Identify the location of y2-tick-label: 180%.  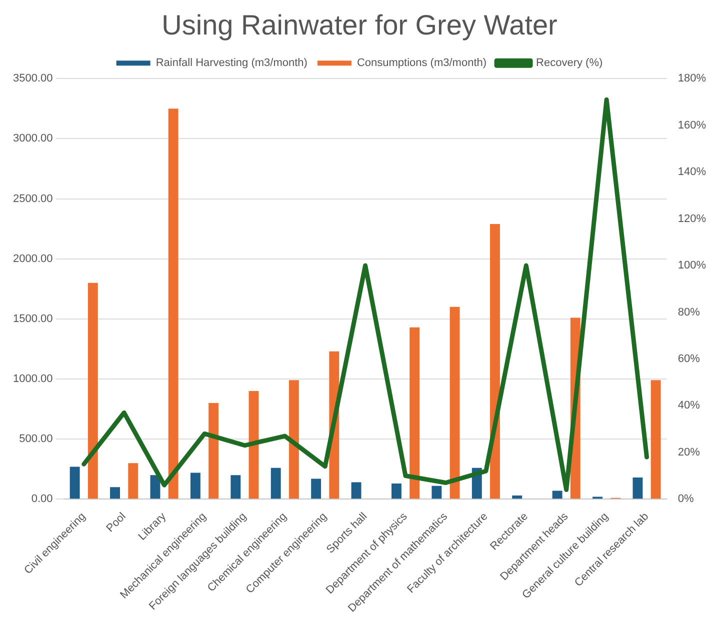
(692, 78).